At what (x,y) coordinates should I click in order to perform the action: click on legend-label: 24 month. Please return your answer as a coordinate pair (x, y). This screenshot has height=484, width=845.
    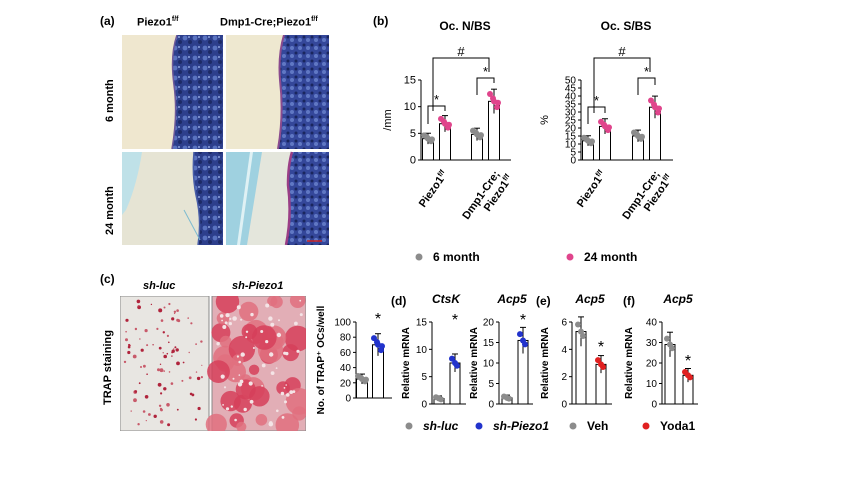
    Looking at the image, I should click on (610, 257).